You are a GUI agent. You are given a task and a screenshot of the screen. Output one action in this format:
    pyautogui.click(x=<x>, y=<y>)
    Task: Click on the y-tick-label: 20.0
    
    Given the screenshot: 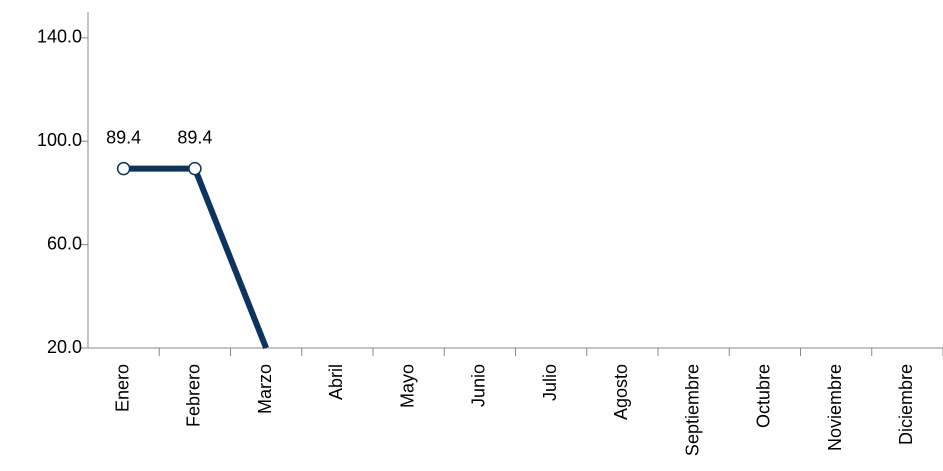 What is the action you would take?
    pyautogui.click(x=64, y=347)
    